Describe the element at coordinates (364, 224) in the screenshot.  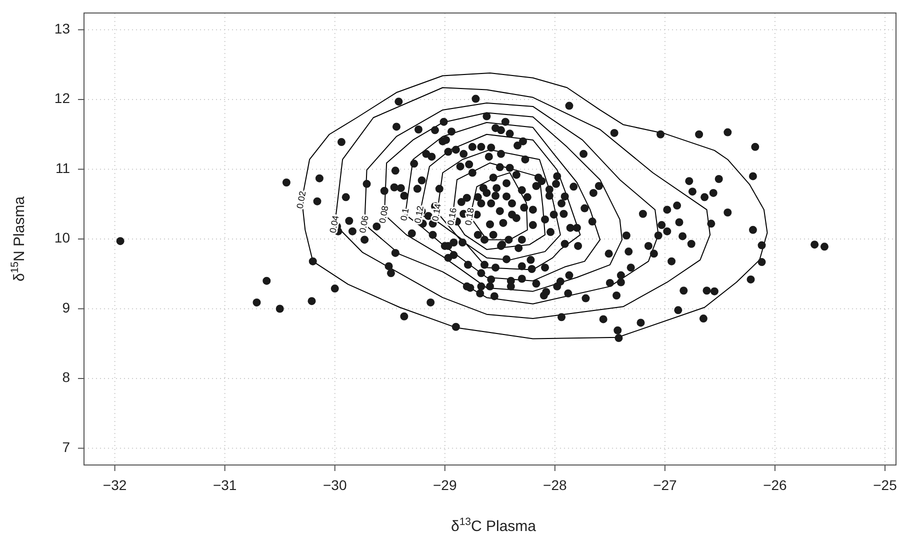
I see `annotation: 0.06` at that location.